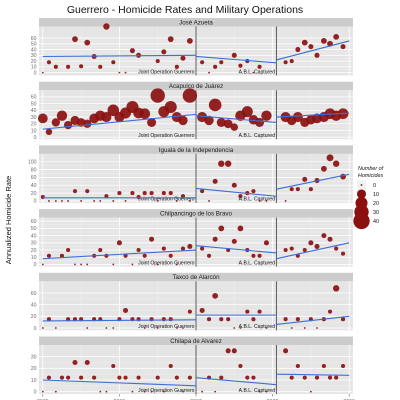  What do you see at coordinates (376, 204) in the screenshot?
I see `legend-label: 20` at bounding box center [376, 204].